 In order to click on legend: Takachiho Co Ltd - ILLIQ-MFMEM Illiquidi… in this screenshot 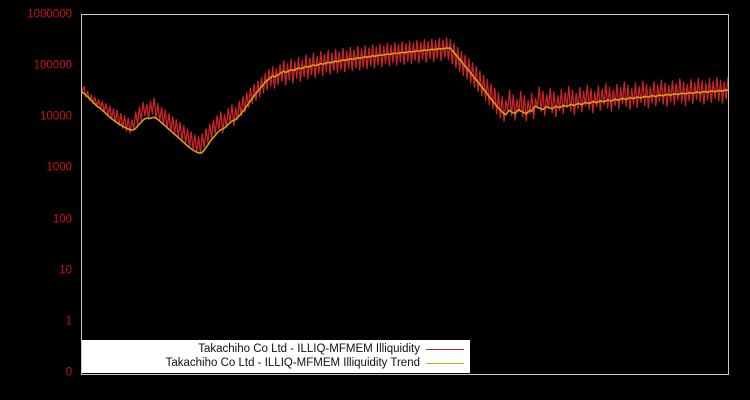, I will do `click(276, 356)`.